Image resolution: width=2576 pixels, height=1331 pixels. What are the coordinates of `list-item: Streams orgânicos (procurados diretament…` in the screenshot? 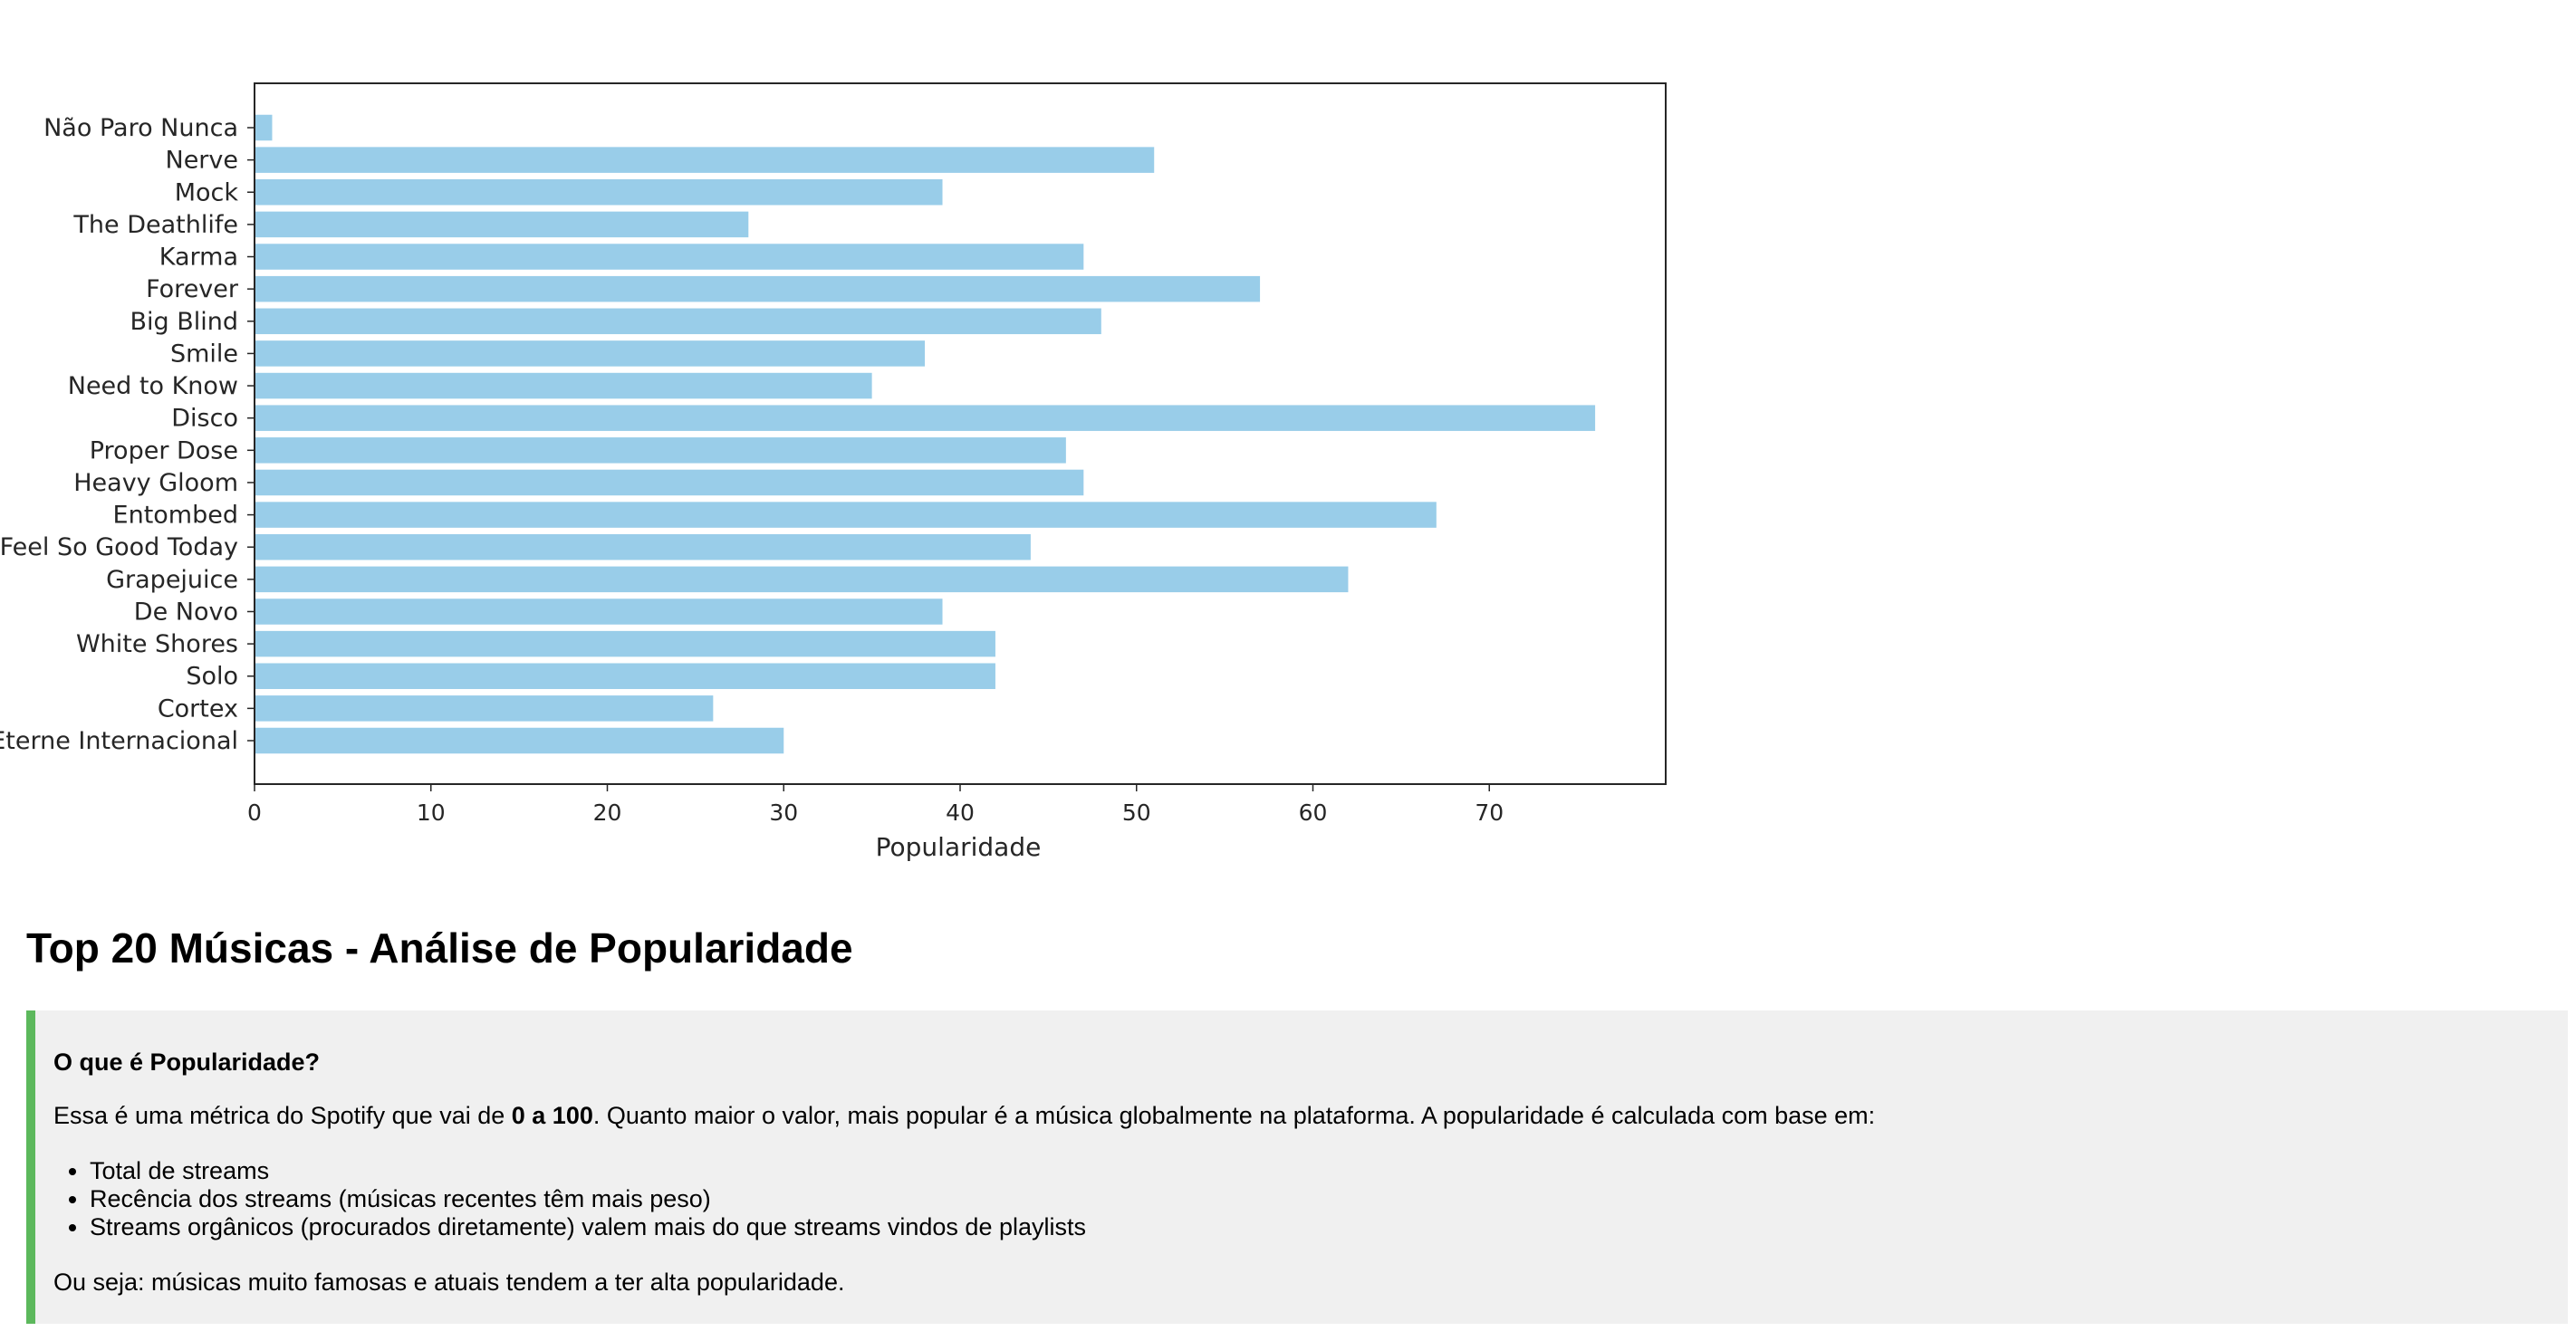 It's located at (1329, 1227).